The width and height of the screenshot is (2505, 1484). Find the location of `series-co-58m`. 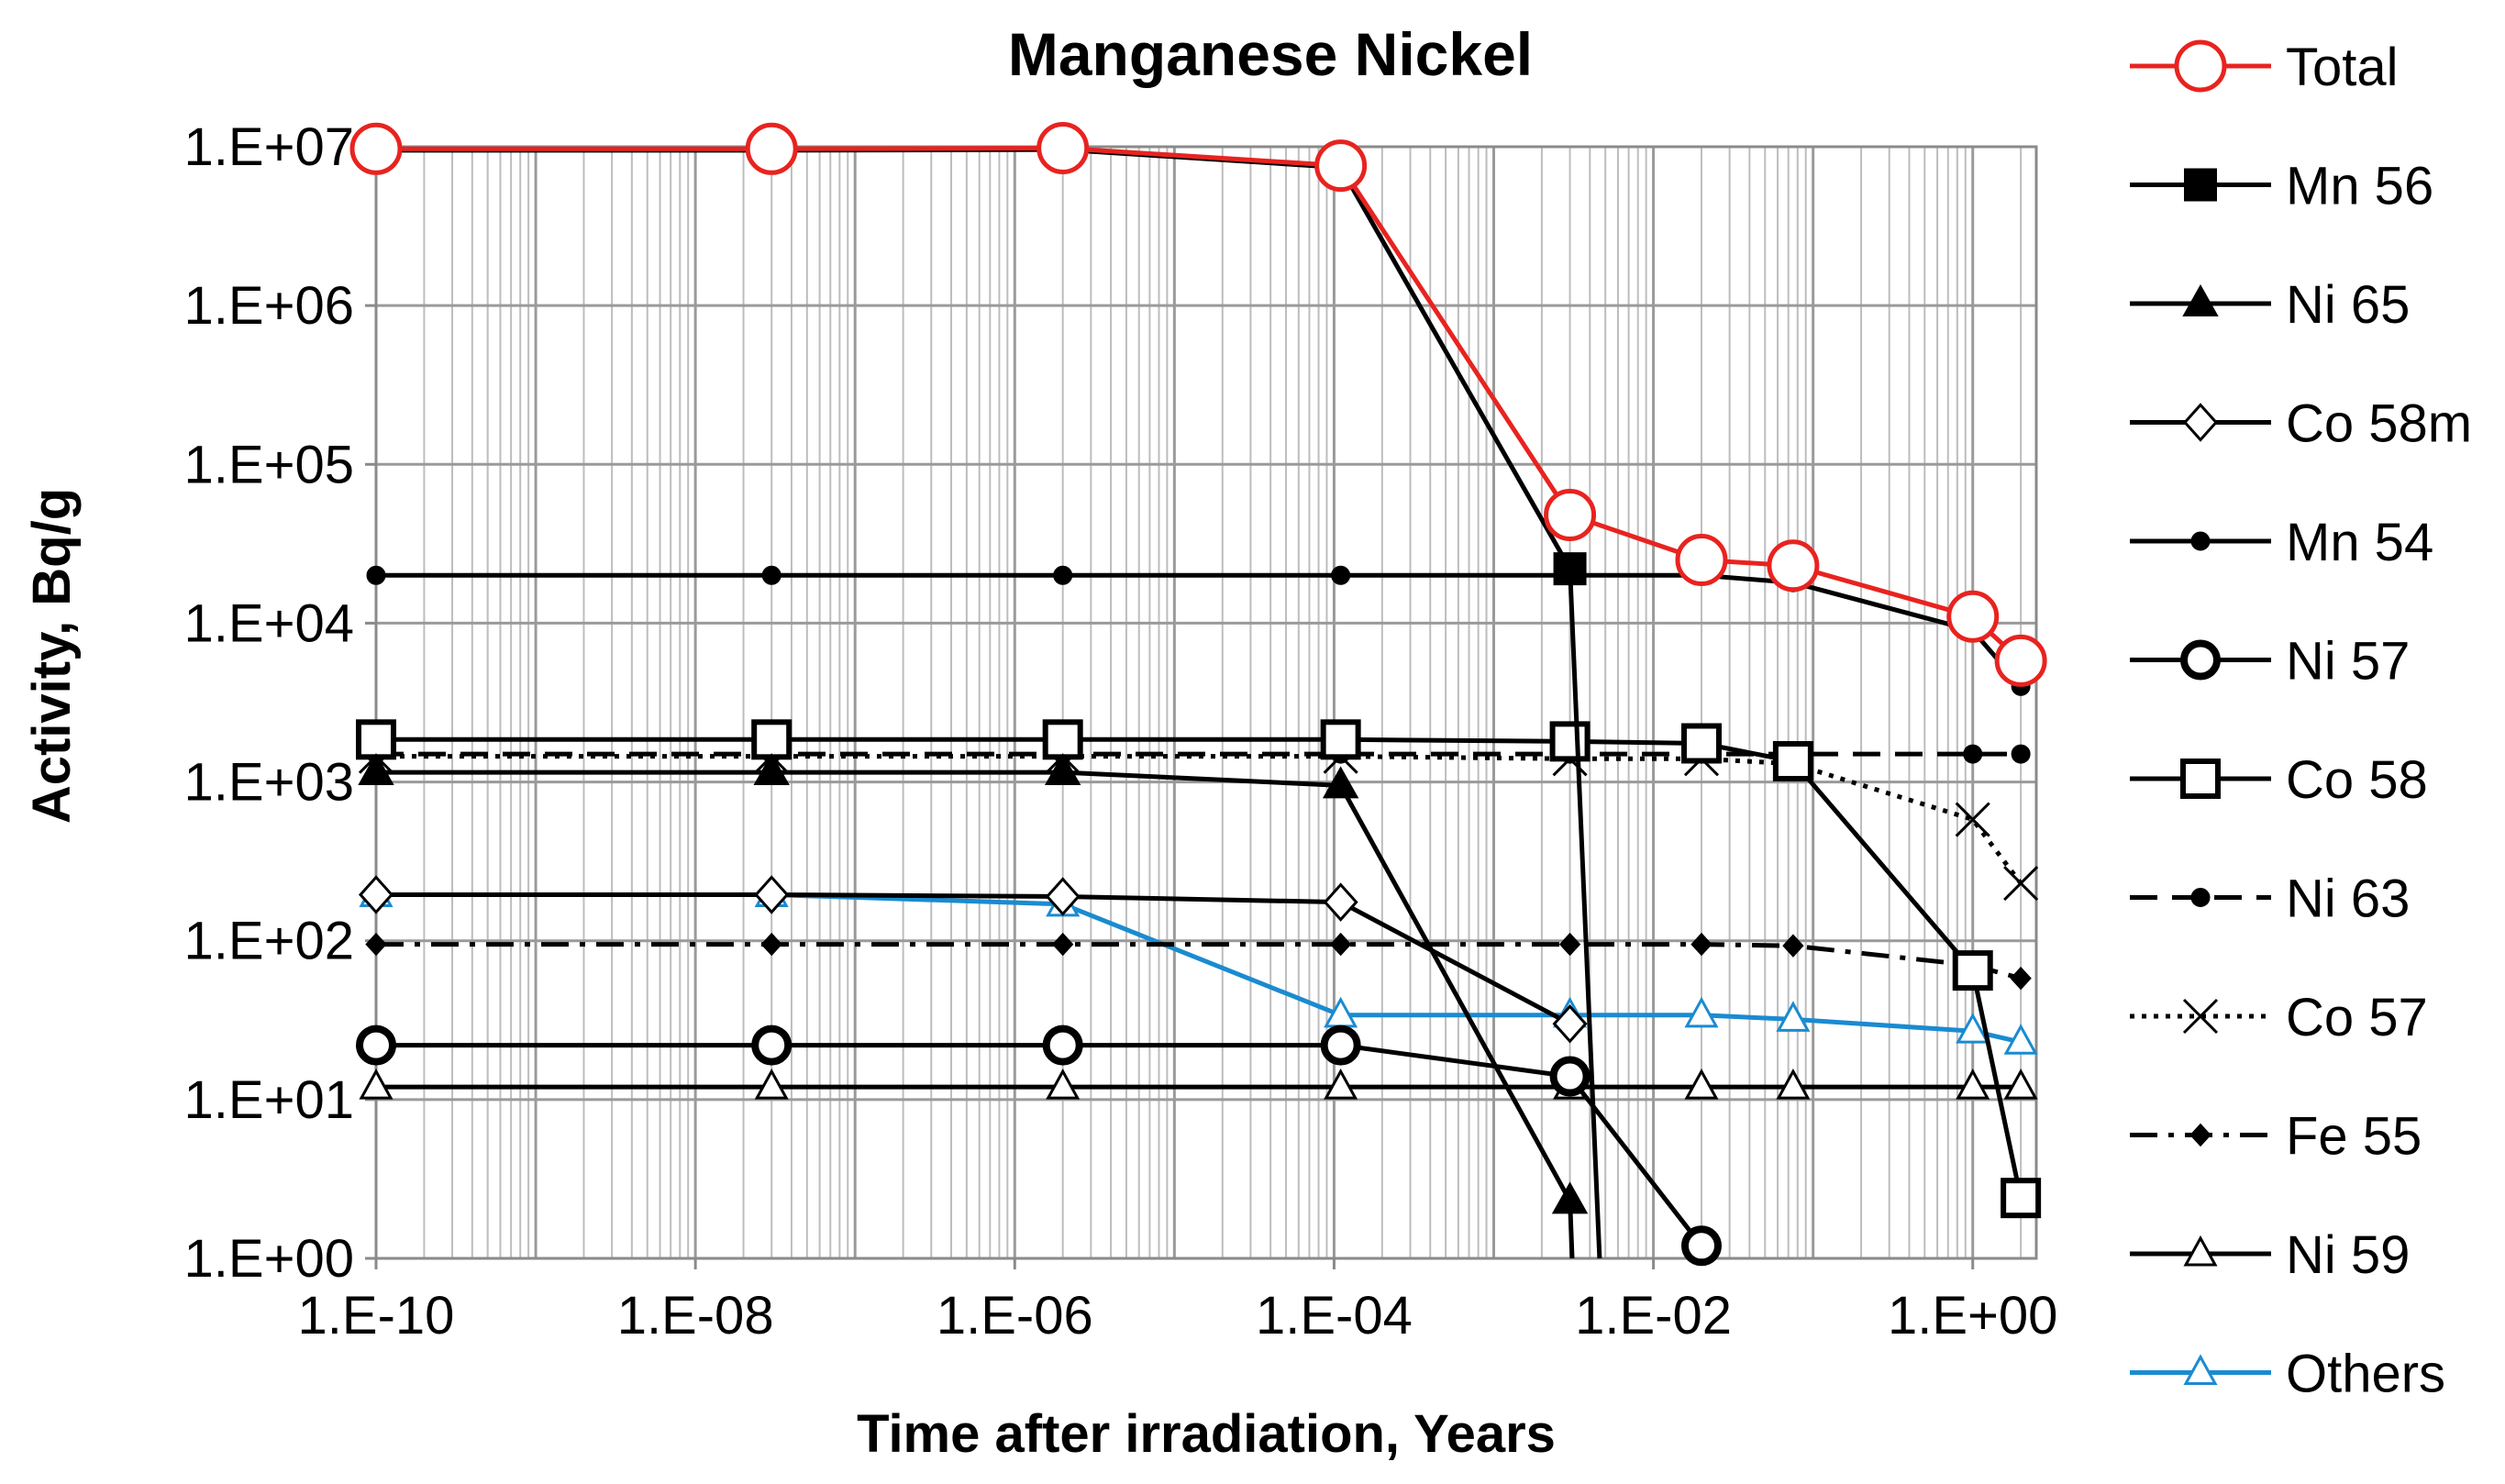

series-co-58m is located at coordinates (973, 959).